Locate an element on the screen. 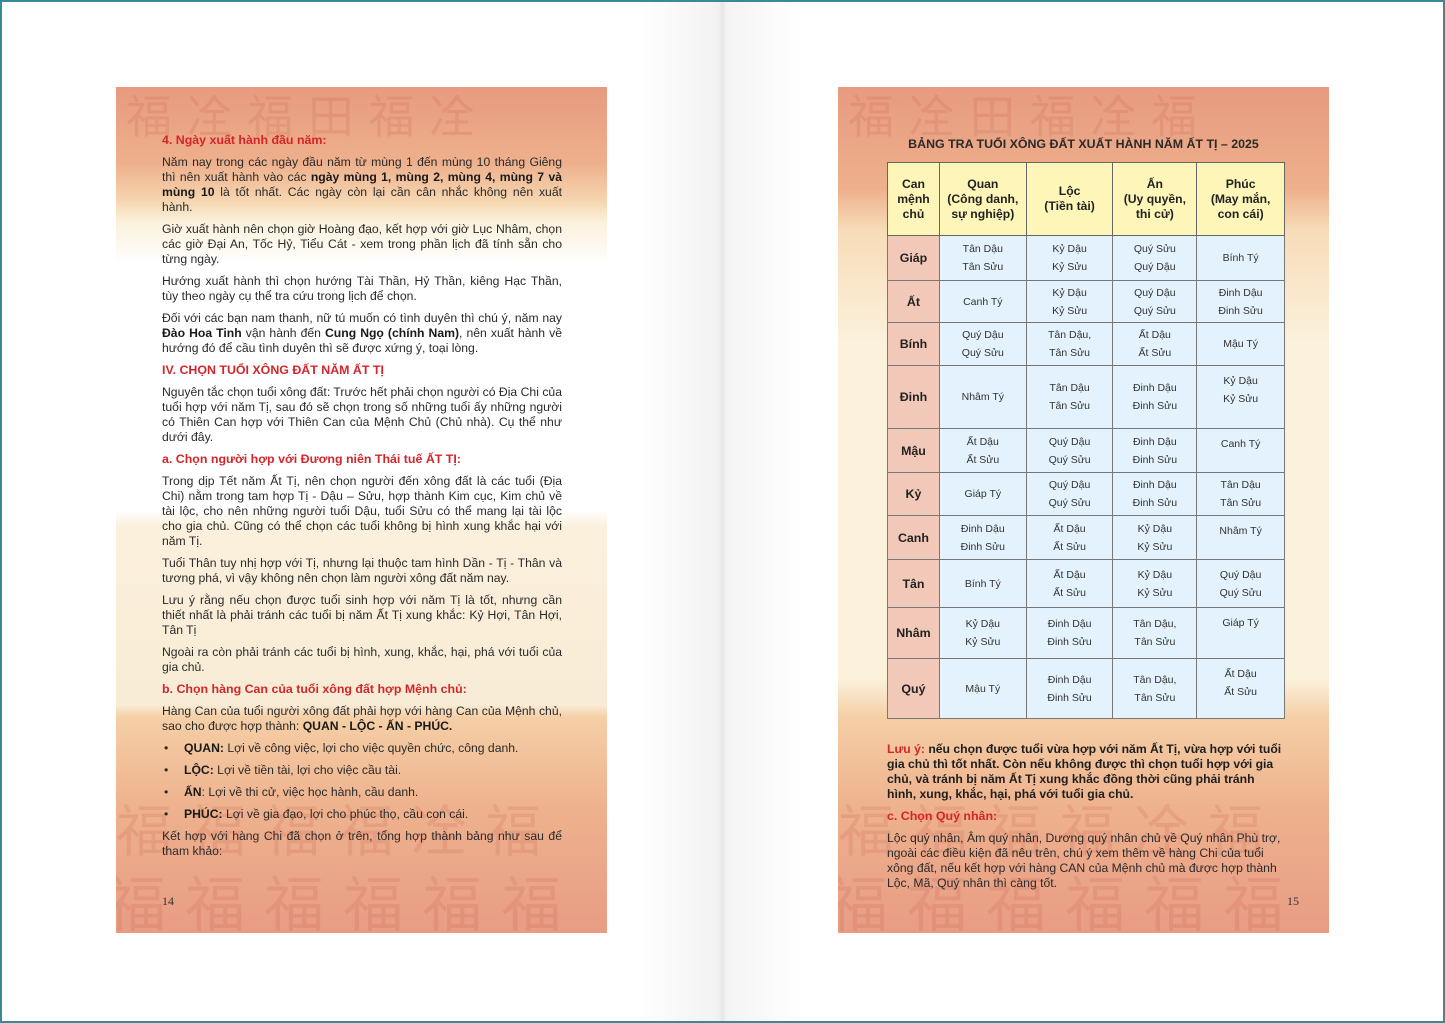 This screenshot has width=1445, height=1023. term: QUAN: is located at coordinates (204, 748).